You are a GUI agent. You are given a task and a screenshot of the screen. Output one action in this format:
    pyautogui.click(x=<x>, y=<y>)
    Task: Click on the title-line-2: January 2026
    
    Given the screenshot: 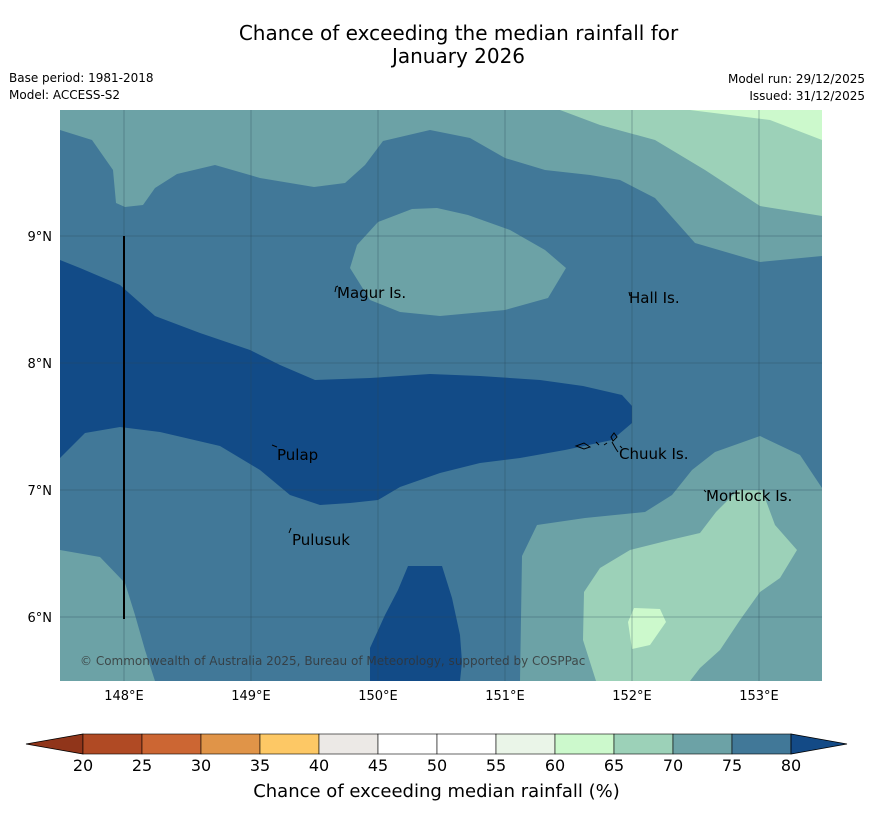 What is the action you would take?
    pyautogui.click(x=458, y=56)
    